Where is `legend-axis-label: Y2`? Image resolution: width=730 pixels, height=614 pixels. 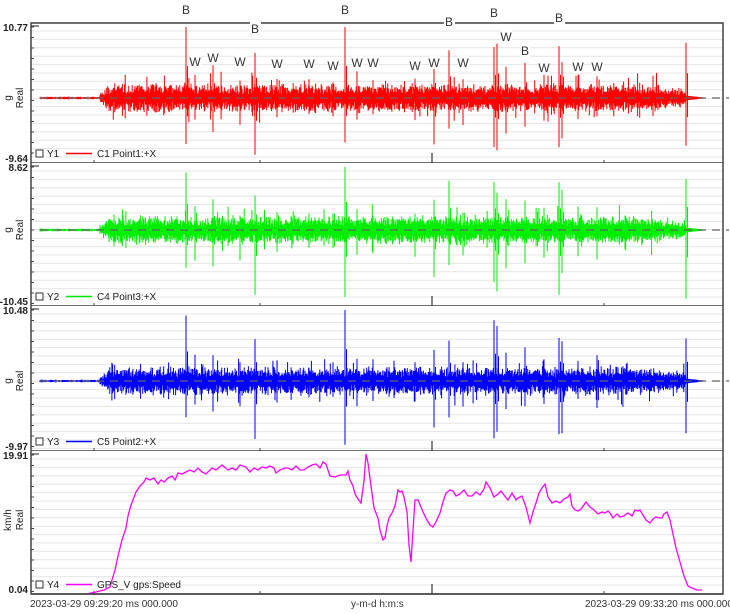 legend-axis-label: Y2 is located at coordinates (53, 297).